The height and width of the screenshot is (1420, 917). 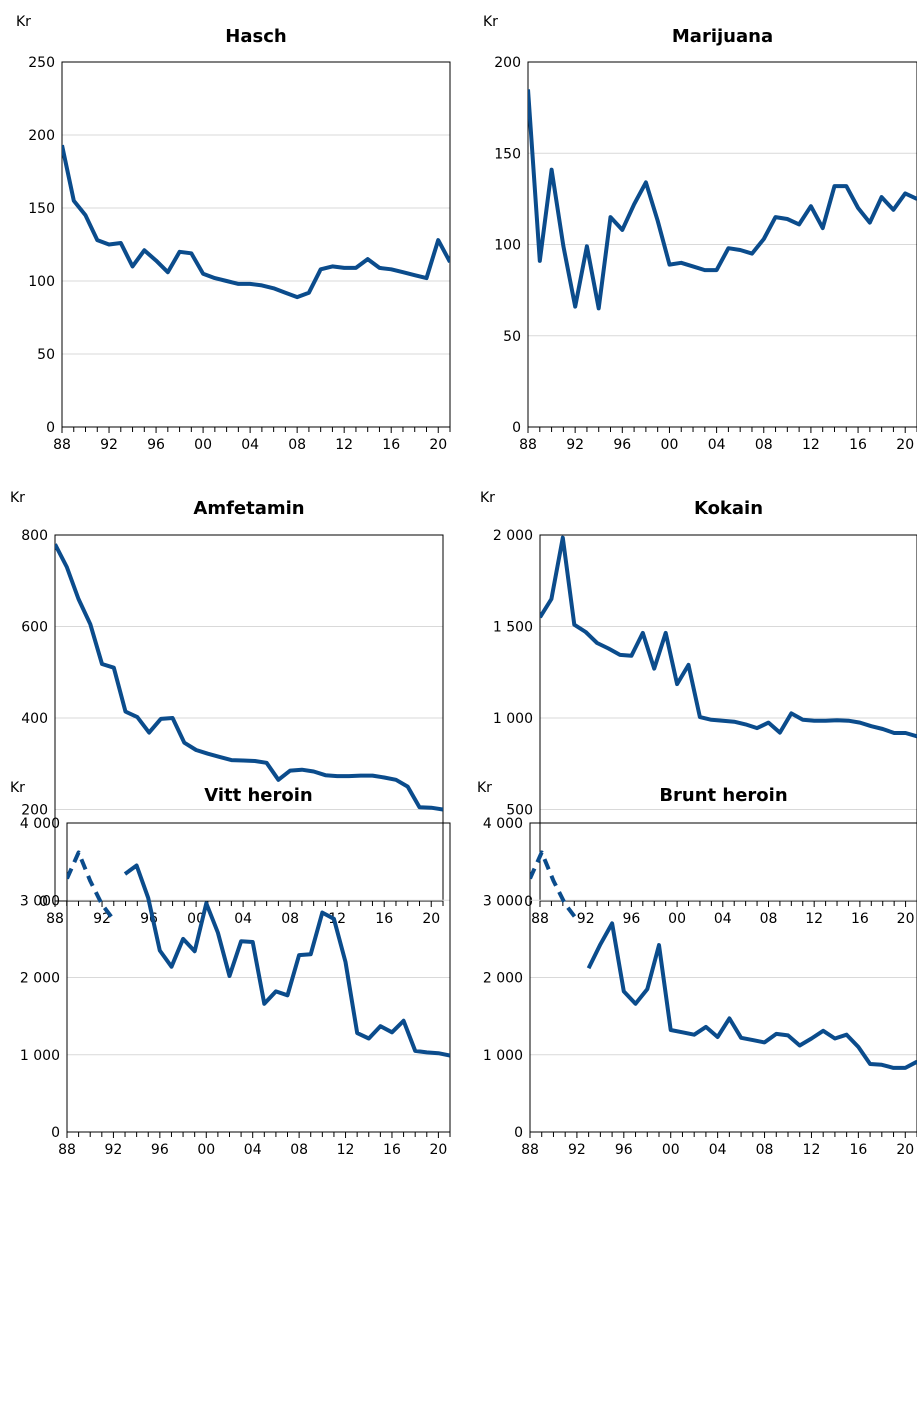 I want to click on chart-title: Amfetamin, so click(x=248, y=508).